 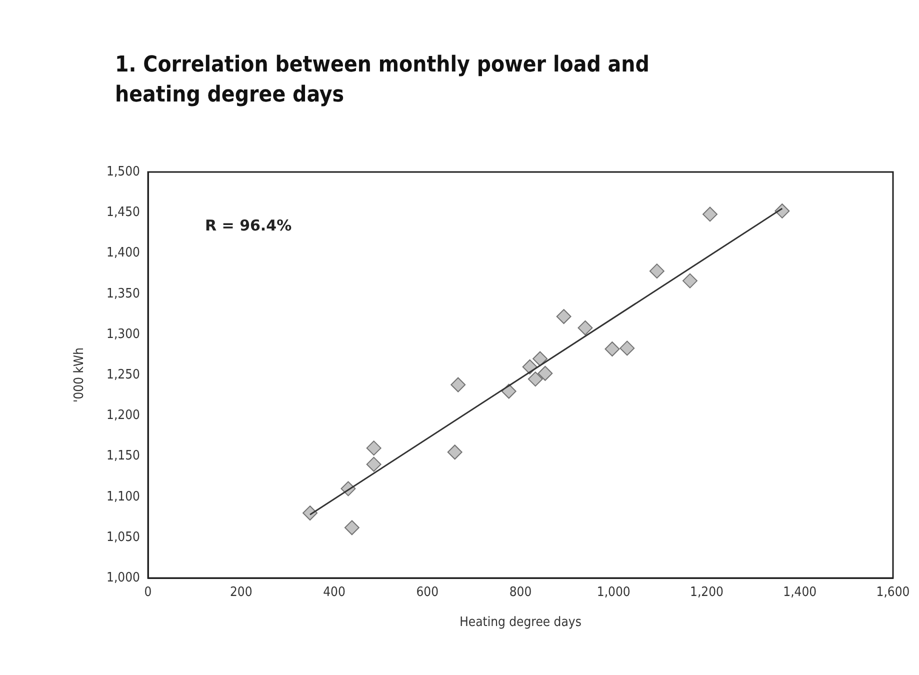 What do you see at coordinates (334, 592) in the screenshot?
I see `x-tick-label: 400` at bounding box center [334, 592].